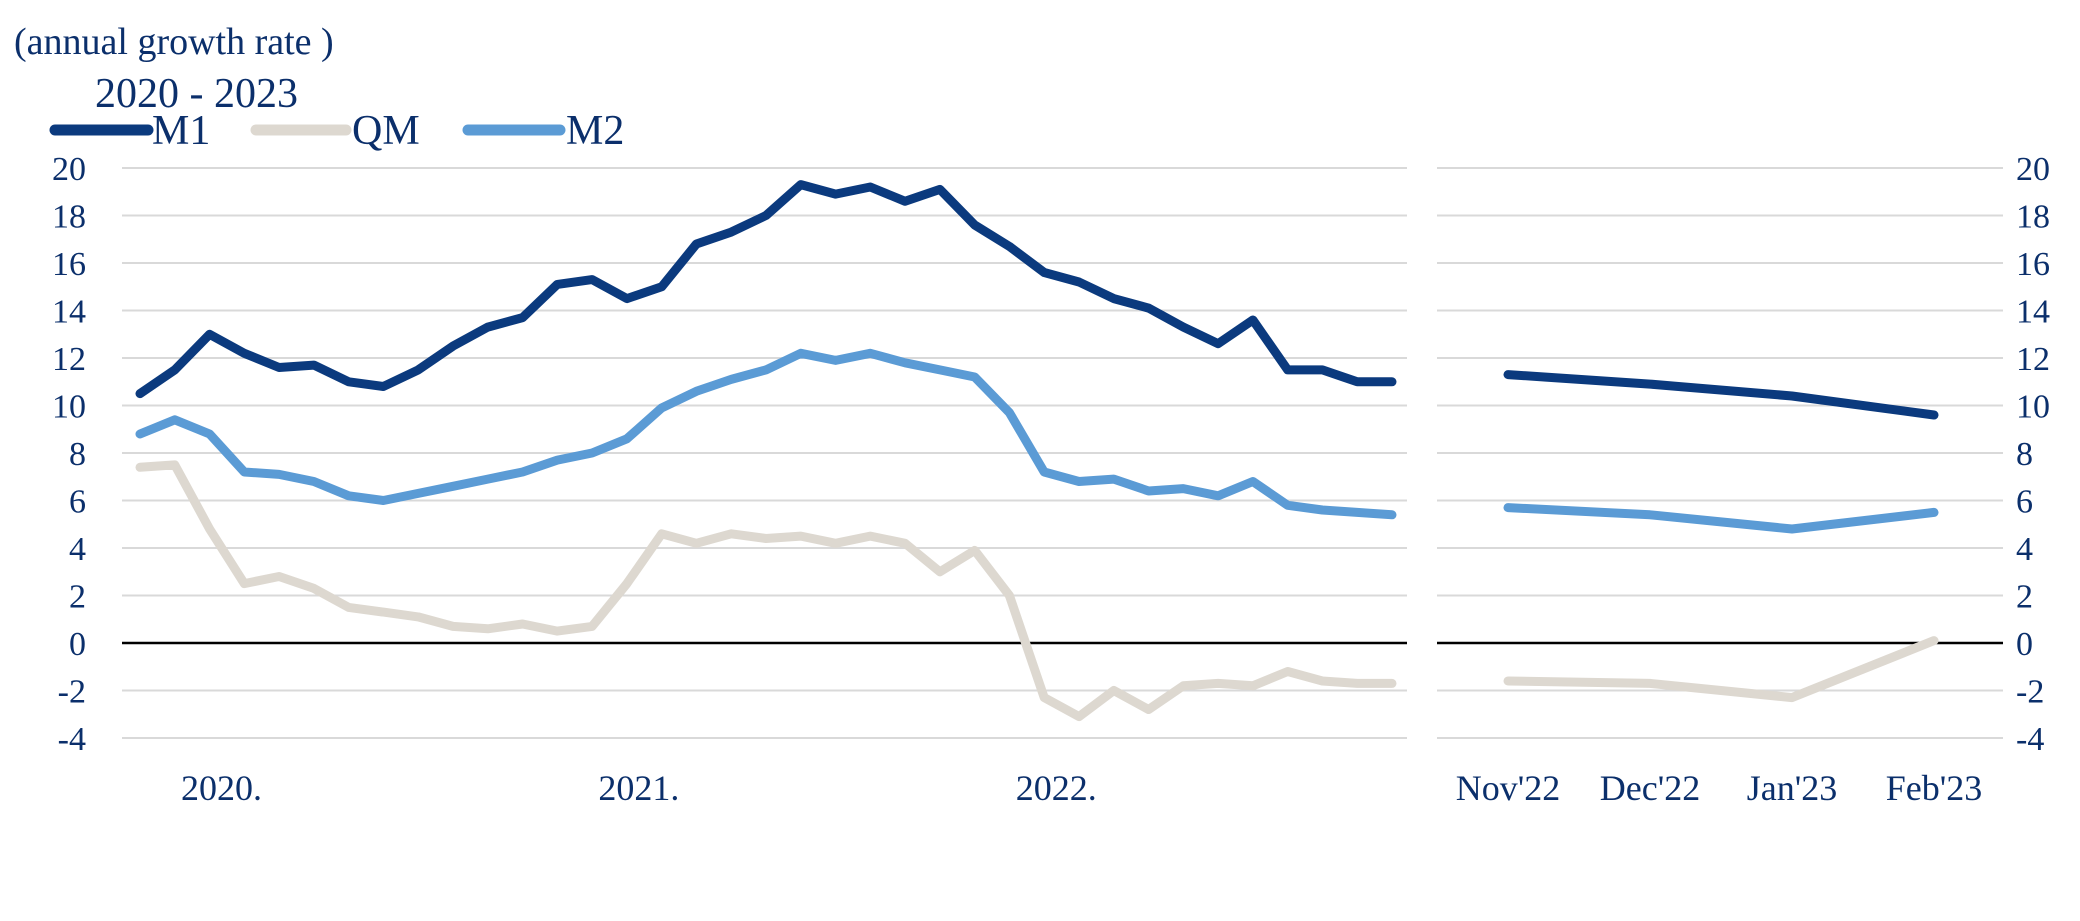  Describe the element at coordinates (595, 131) in the screenshot. I see `legend-label-m2: M2` at that location.